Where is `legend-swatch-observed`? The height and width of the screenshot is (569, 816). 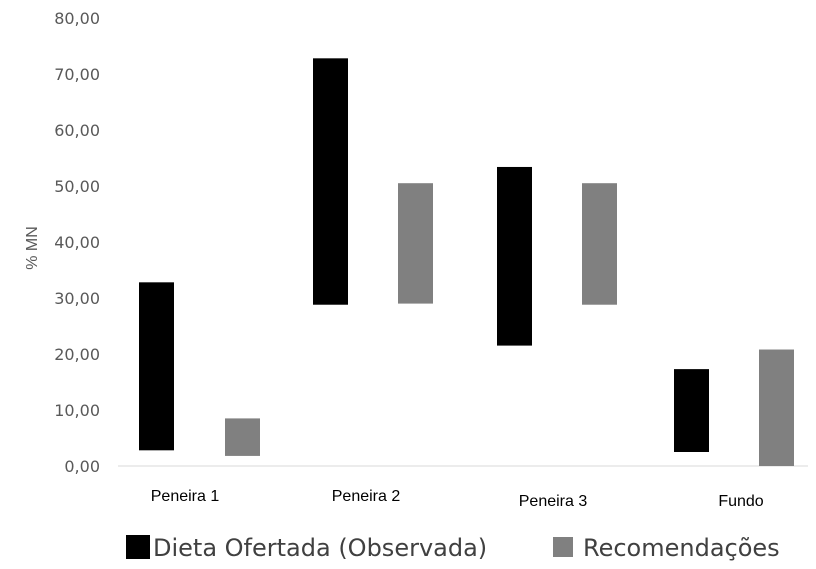
legend-swatch-observed is located at coordinates (138, 547).